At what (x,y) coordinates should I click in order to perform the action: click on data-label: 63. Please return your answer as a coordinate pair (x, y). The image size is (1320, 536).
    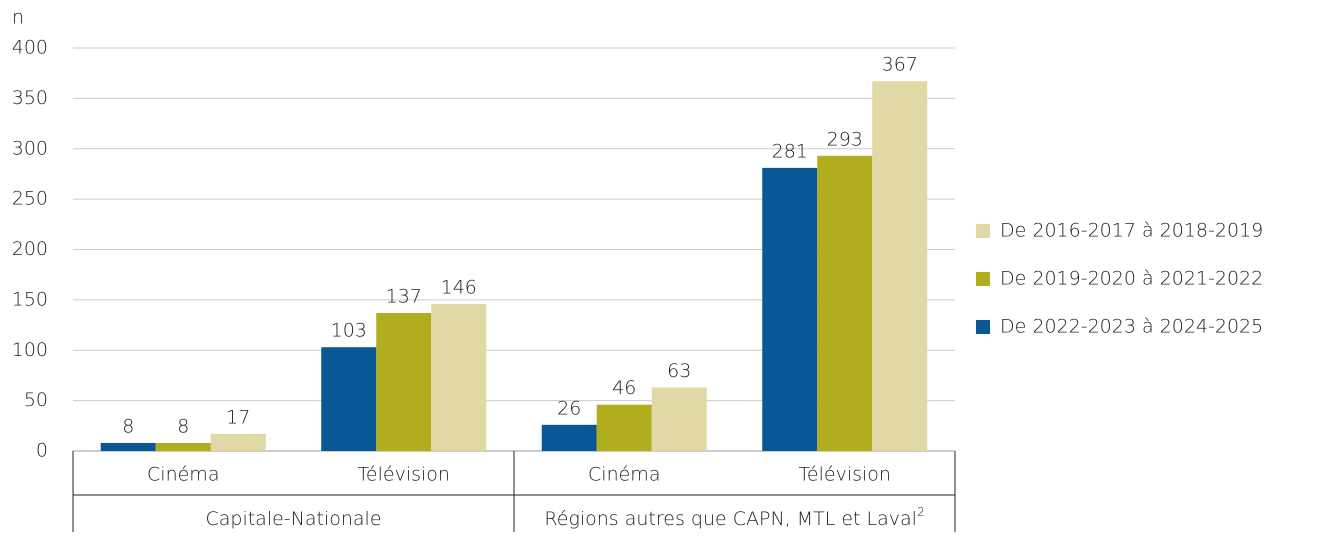
    Looking at the image, I should click on (679, 371).